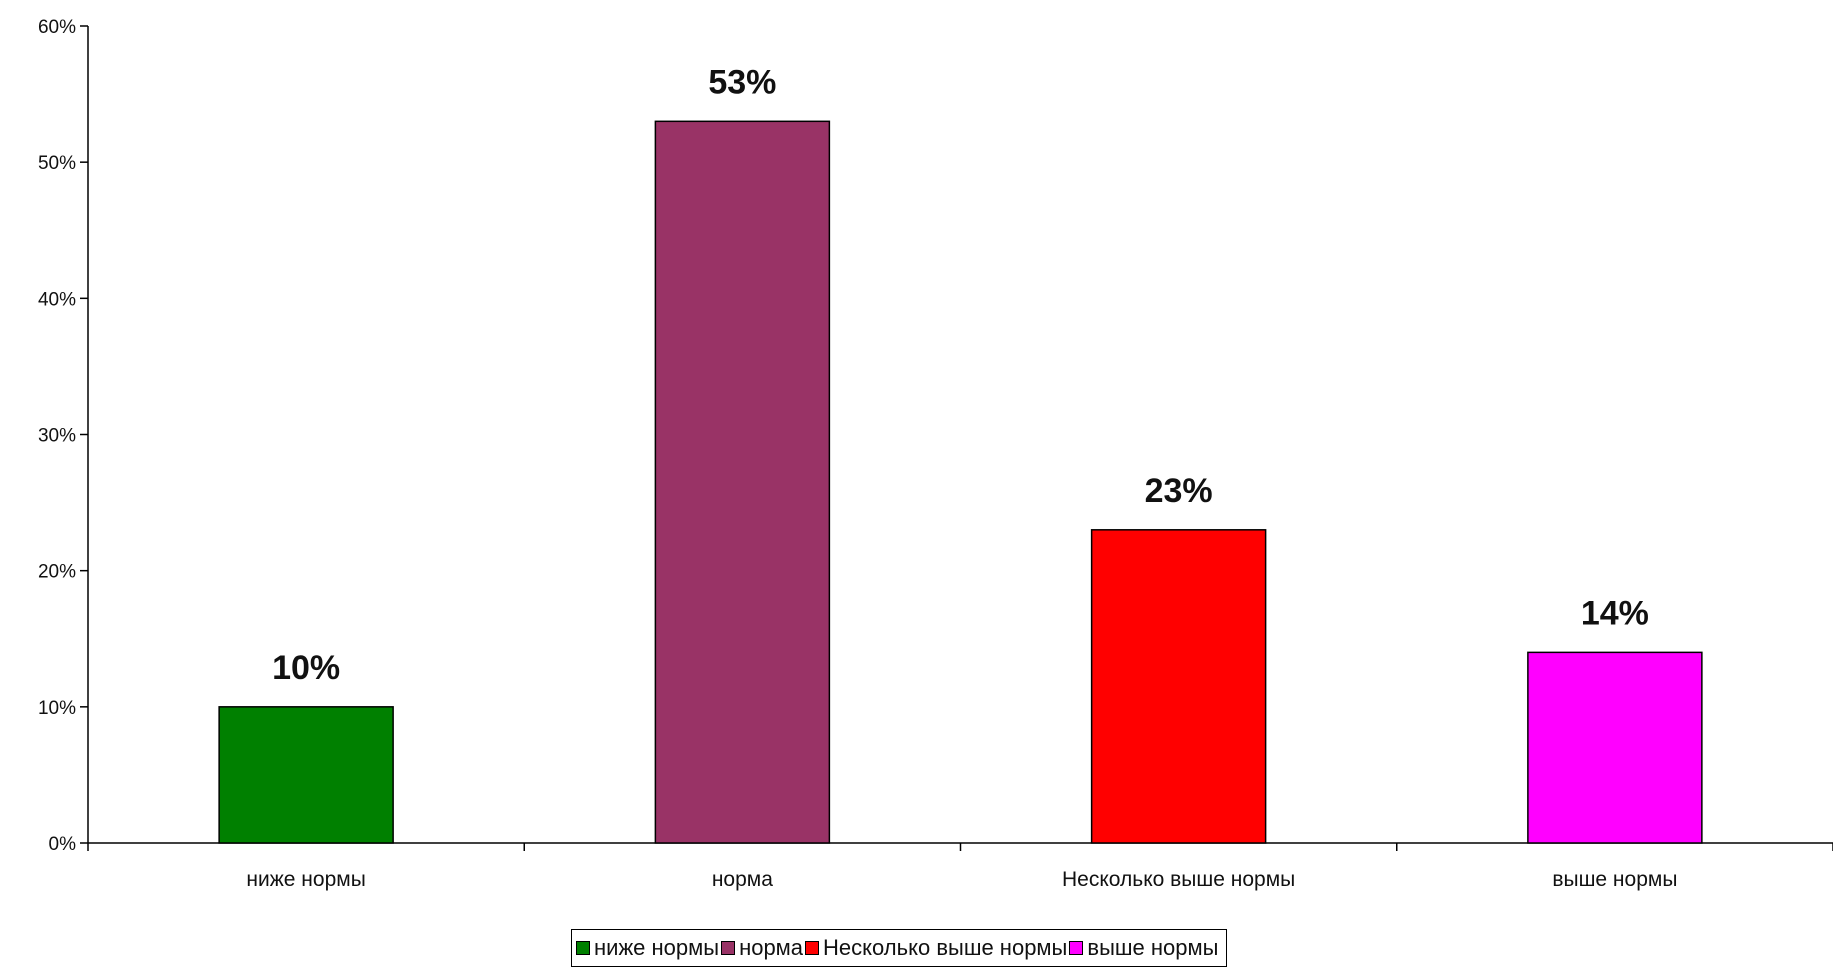 The image size is (1833, 970). I want to click on y-tick-label: 30%, so click(57, 436).